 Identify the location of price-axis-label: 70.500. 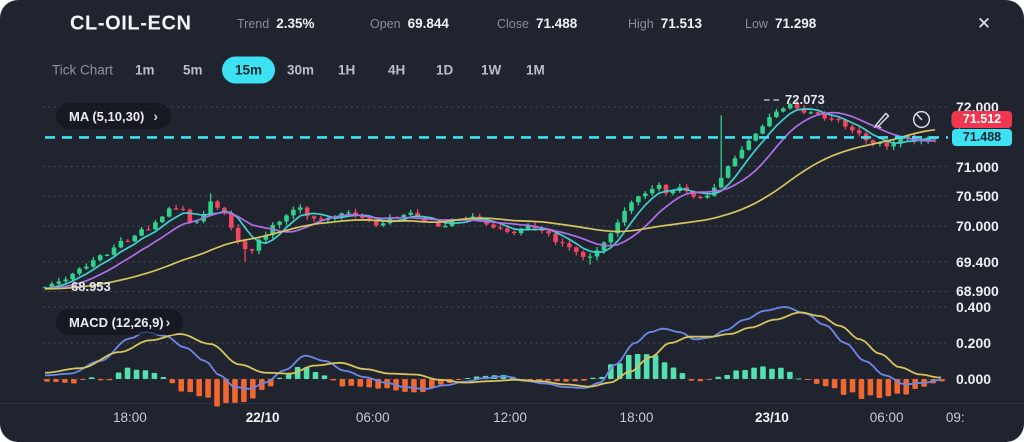
(977, 196).